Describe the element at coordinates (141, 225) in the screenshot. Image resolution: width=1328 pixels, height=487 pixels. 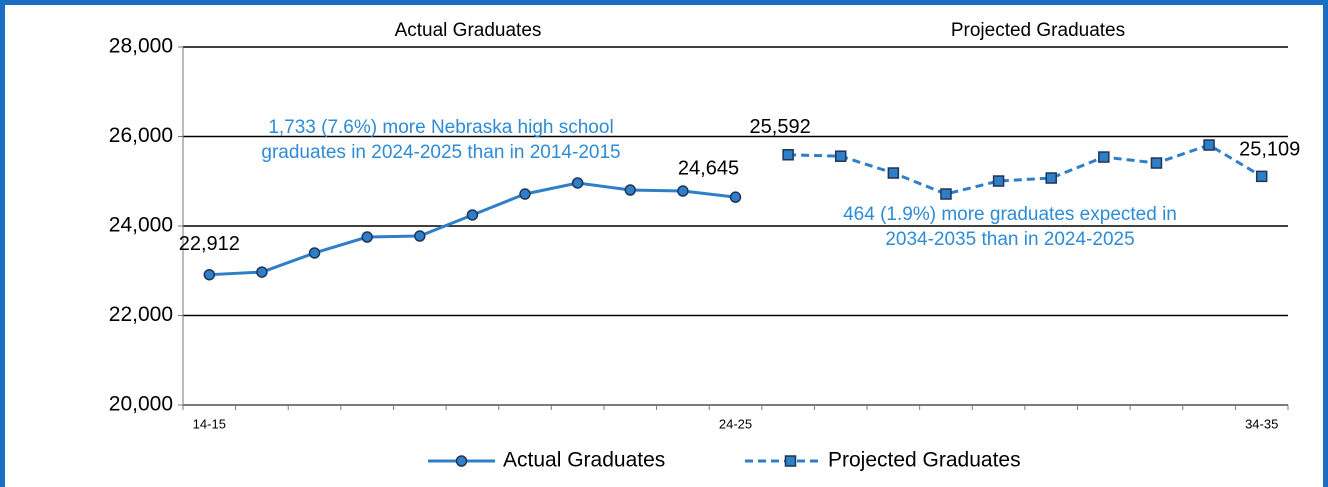
I see `y-tick-label: 24,000` at that location.